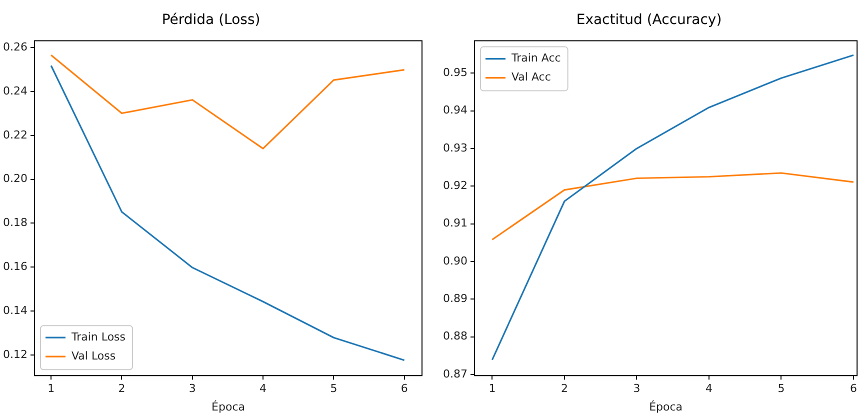  I want to click on y-tick-label: 0.90, so click(455, 261).